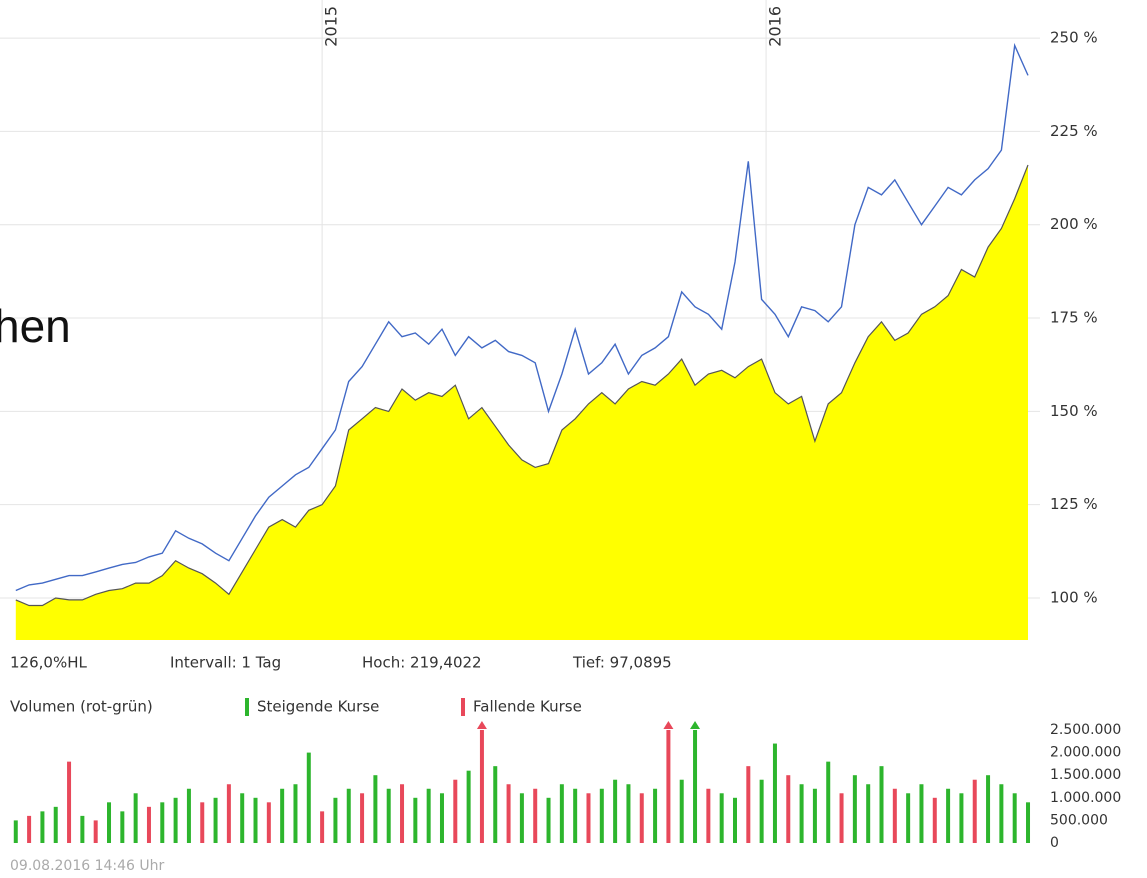 The height and width of the screenshot is (878, 1147). Describe the element at coordinates (527, 707) in the screenshot. I see `legend-label: Fallende Kurse` at that location.